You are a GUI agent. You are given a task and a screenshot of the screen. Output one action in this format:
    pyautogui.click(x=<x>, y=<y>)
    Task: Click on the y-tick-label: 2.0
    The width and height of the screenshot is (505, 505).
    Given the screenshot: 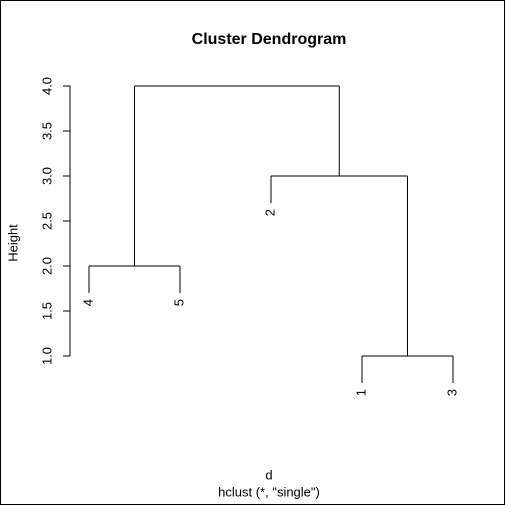 What is the action you would take?
    pyautogui.click(x=46, y=266)
    